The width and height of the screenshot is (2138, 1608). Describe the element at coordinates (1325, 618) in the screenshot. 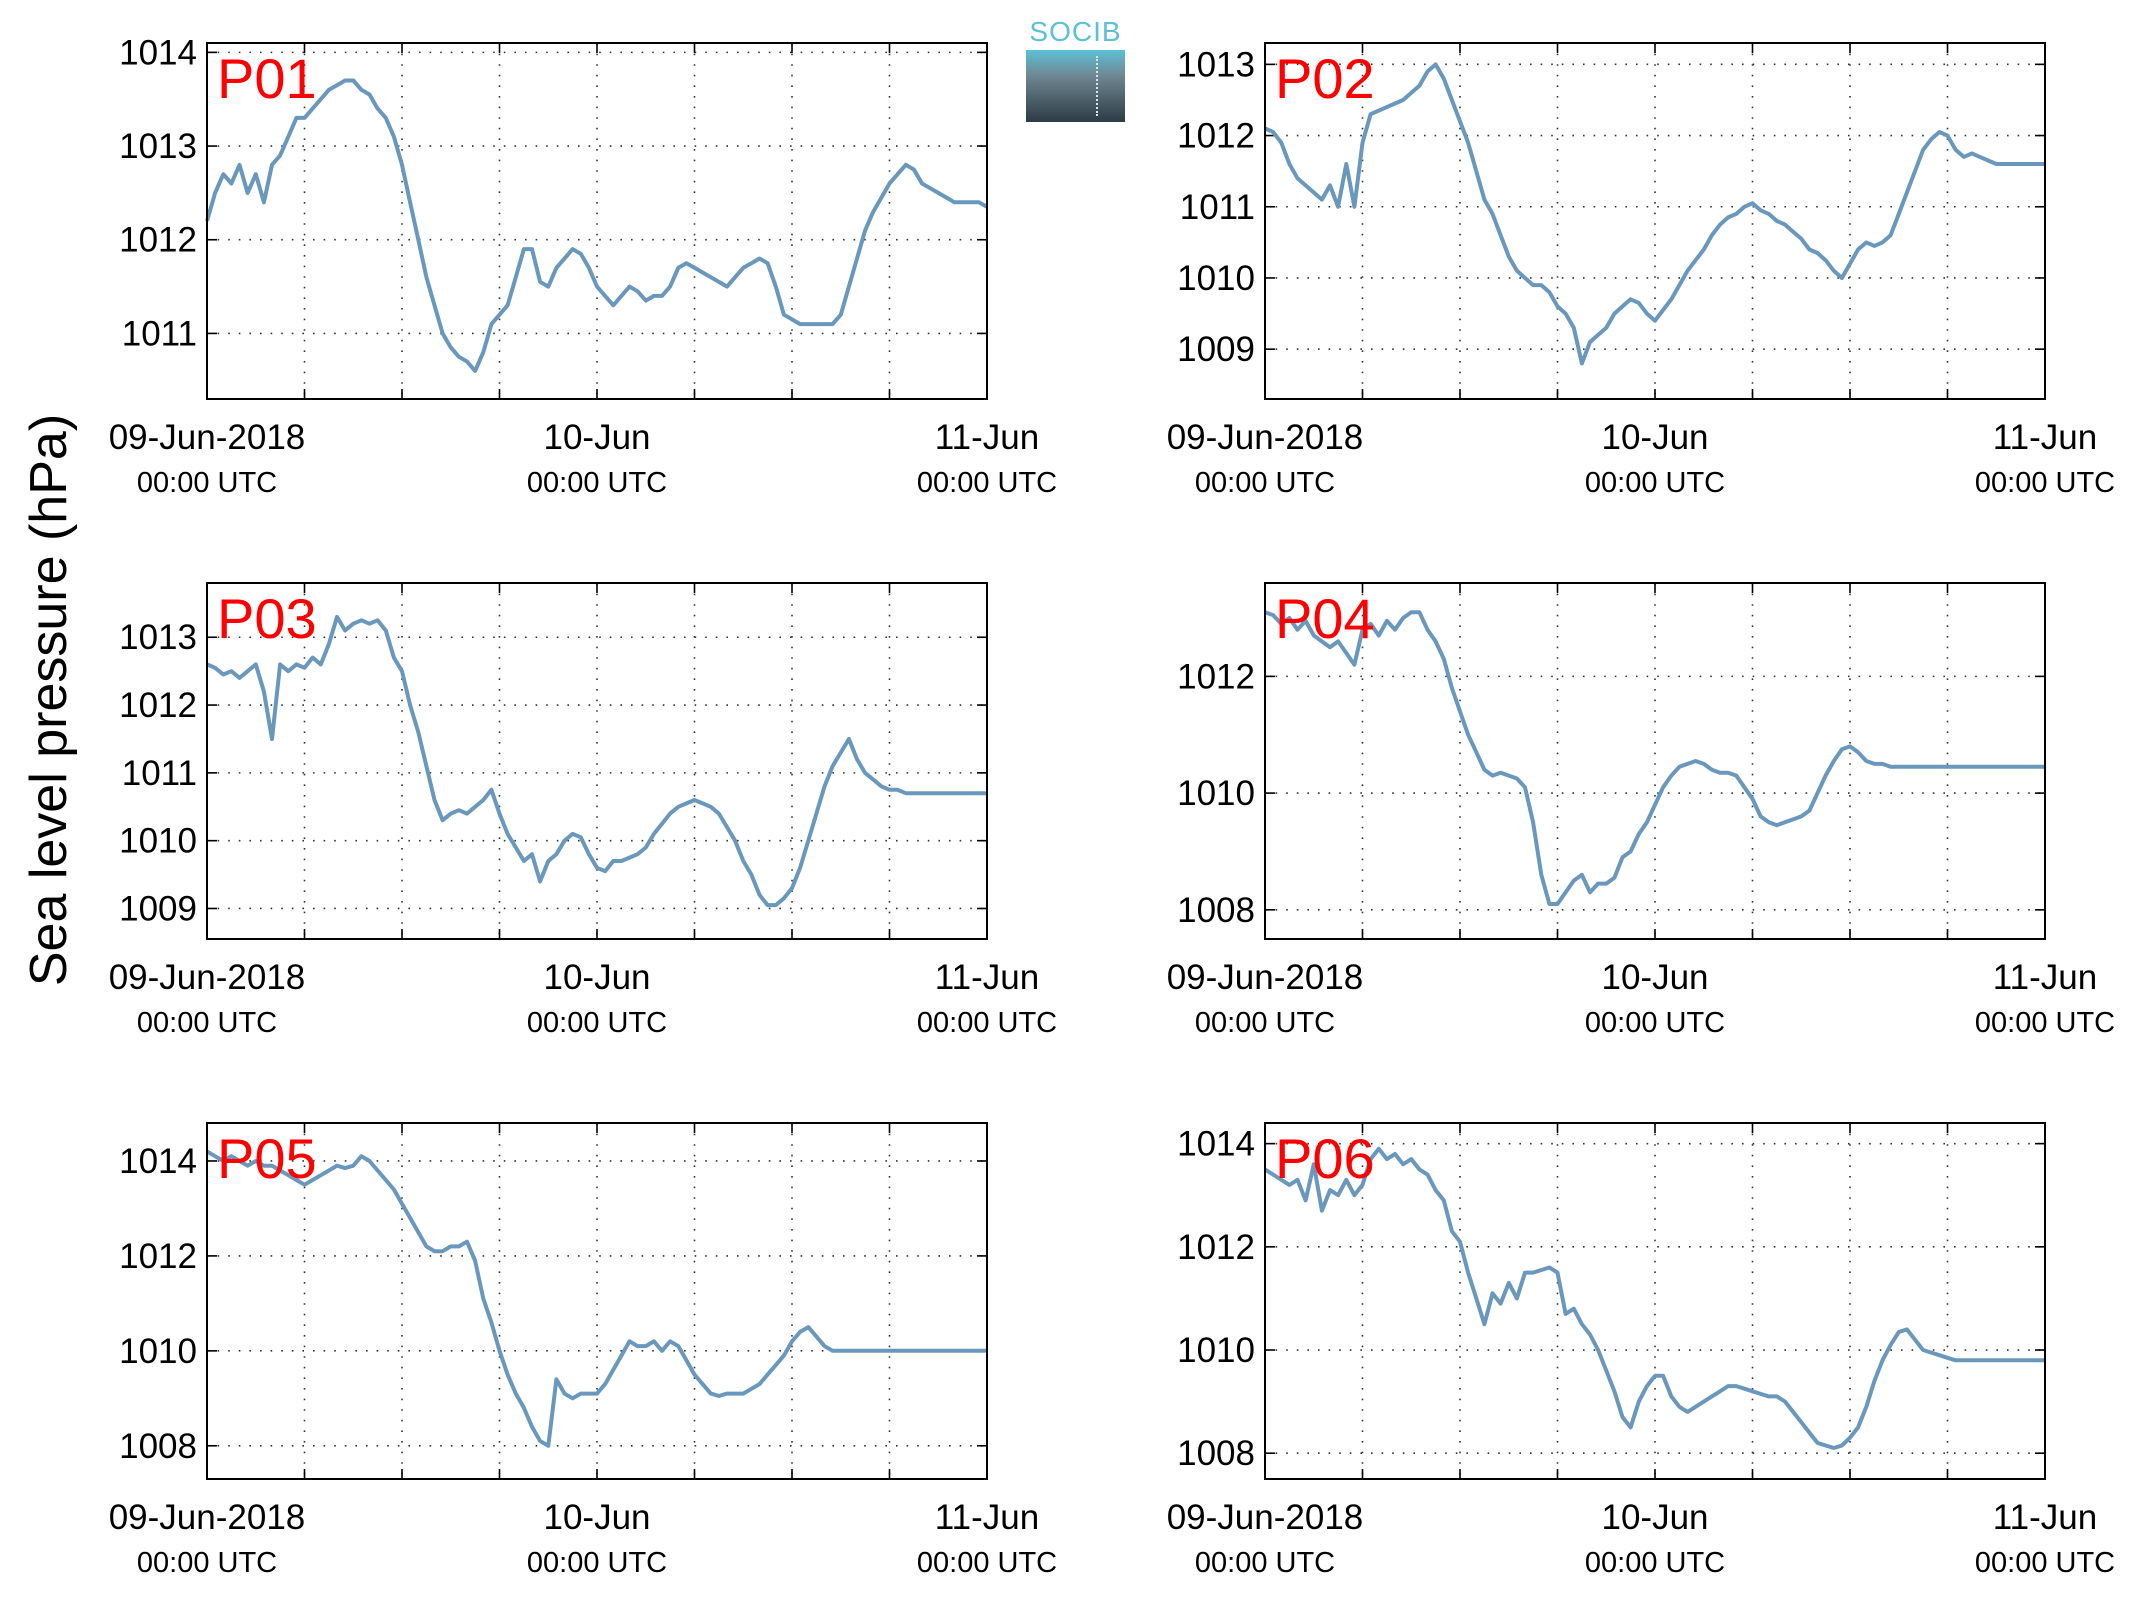

I see `panel-label: P04` at that location.